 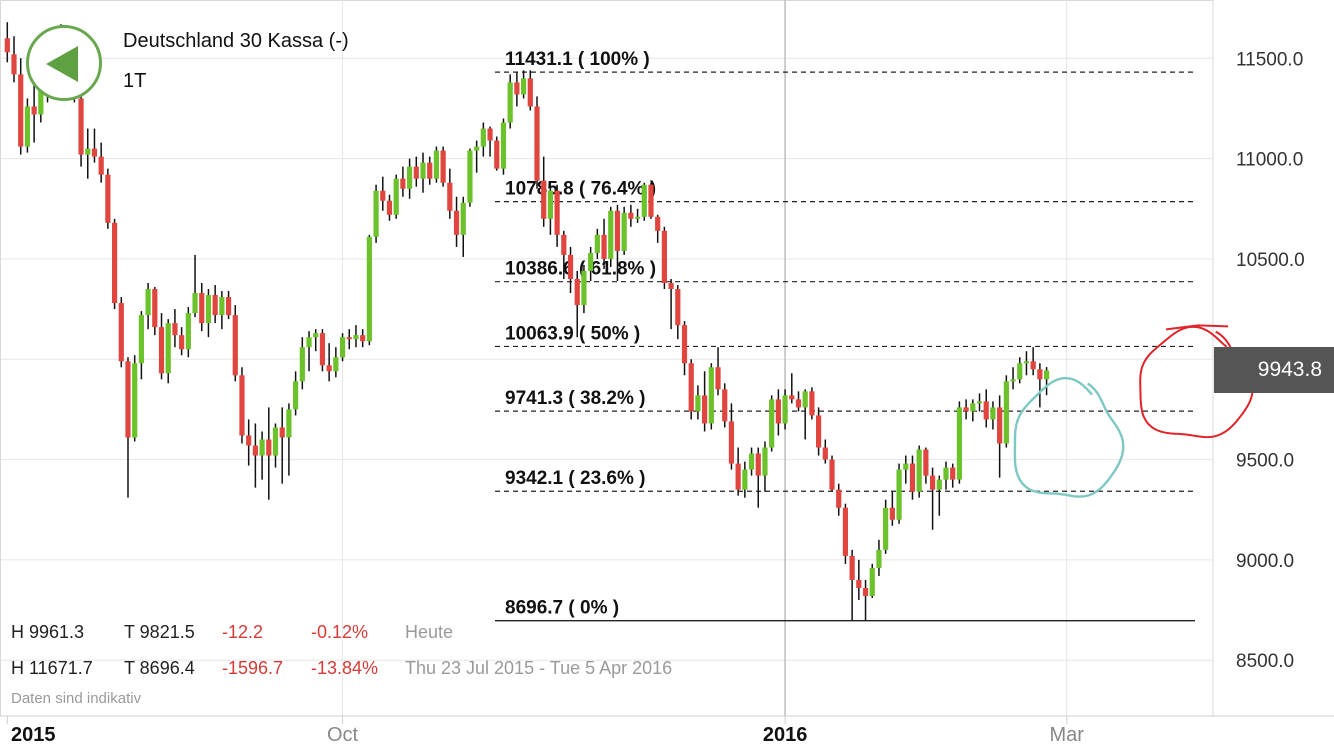 I want to click on y-tick-label: 11000.0, so click(x=1269, y=160).